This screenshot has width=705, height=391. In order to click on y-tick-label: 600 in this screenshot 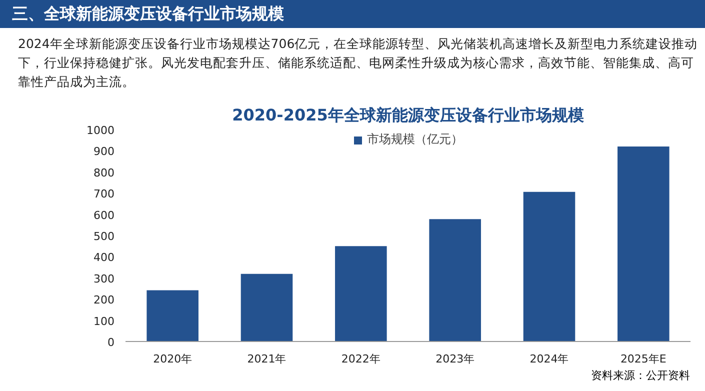, I will do `click(104, 215)`.